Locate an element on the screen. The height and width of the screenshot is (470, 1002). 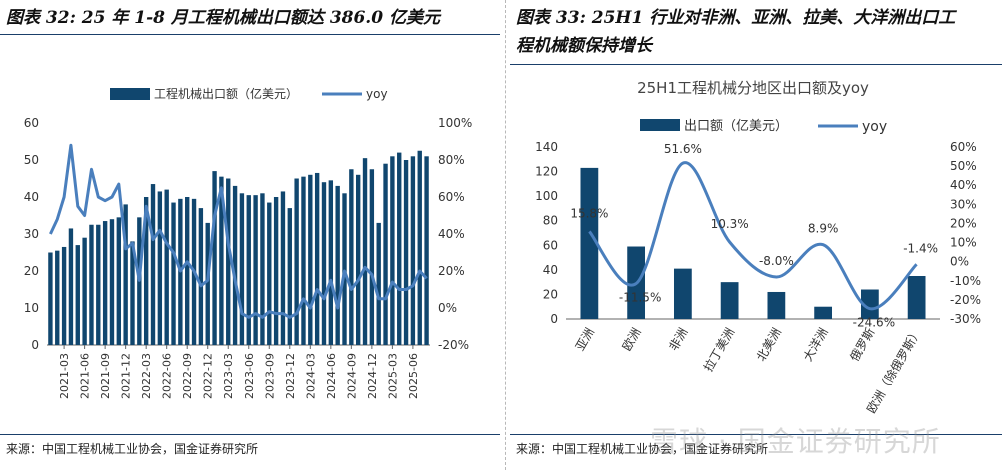
x-tick-label-2023-12: 2023-12 is located at coordinates (290, 376).